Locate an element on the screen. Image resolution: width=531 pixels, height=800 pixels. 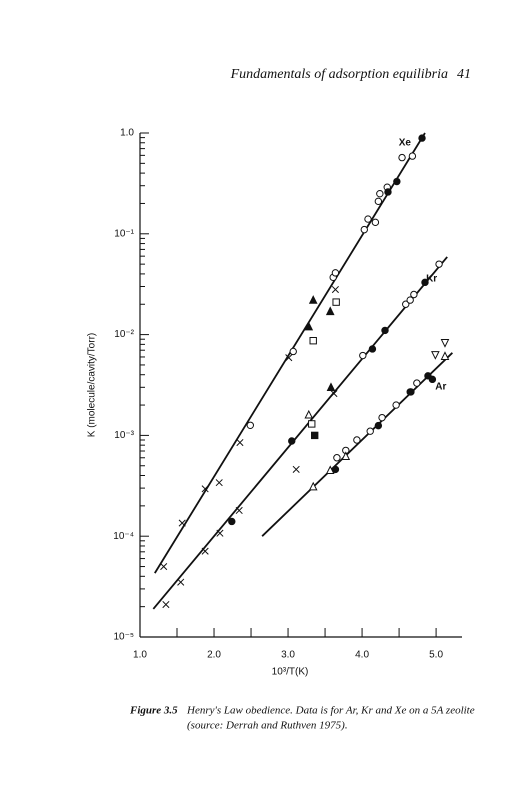
line-label: Xe is located at coordinates (405, 143).